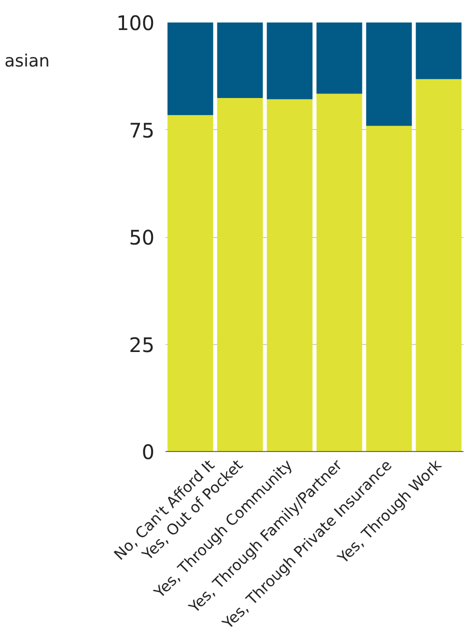 The width and height of the screenshot is (473, 641). Describe the element at coordinates (142, 130) in the screenshot. I see `y-tick-label: 75` at that location.